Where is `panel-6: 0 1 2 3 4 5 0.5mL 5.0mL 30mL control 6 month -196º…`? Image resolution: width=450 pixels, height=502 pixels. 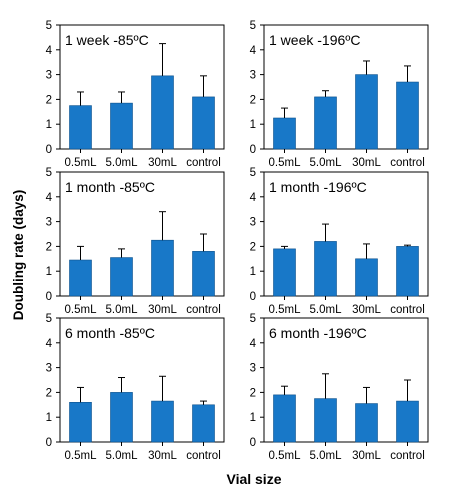 panel-6: 0 1 2 3 4 5 0.5mL 5.0mL 30mL control 6 month -196º… is located at coordinates (339, 387).